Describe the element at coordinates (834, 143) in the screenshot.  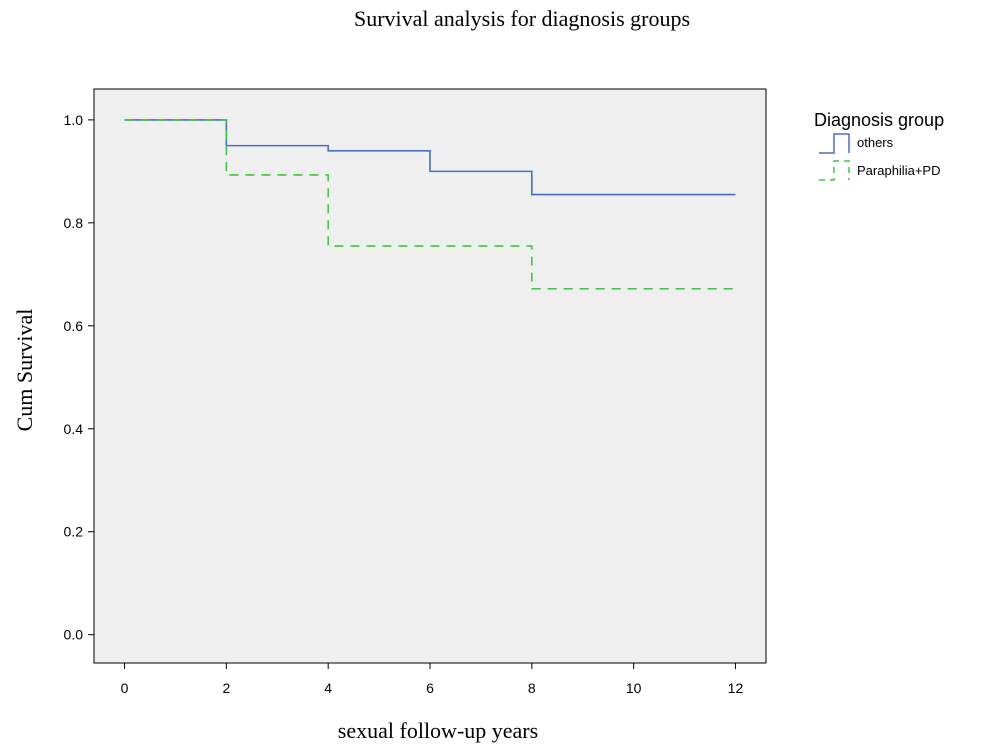
I see `legend-swatch-others` at that location.